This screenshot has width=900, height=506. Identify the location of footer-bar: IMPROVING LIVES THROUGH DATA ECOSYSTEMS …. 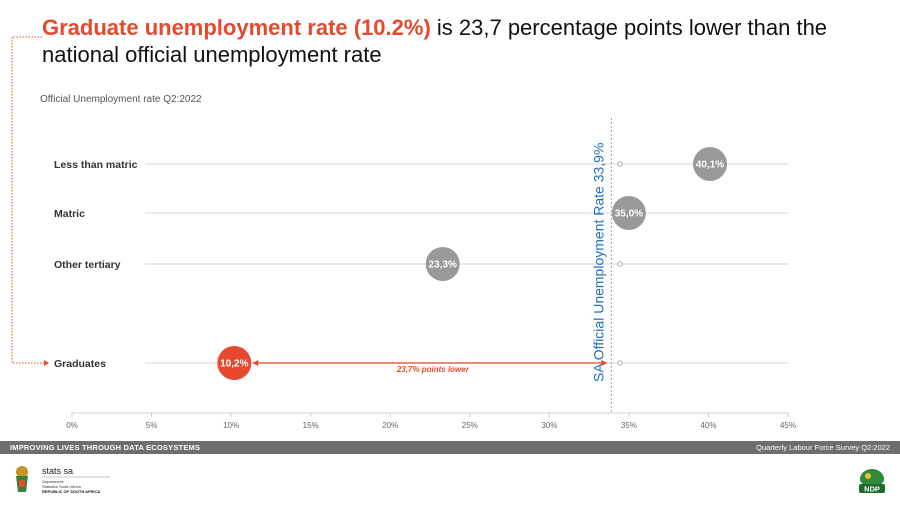
(450, 447).